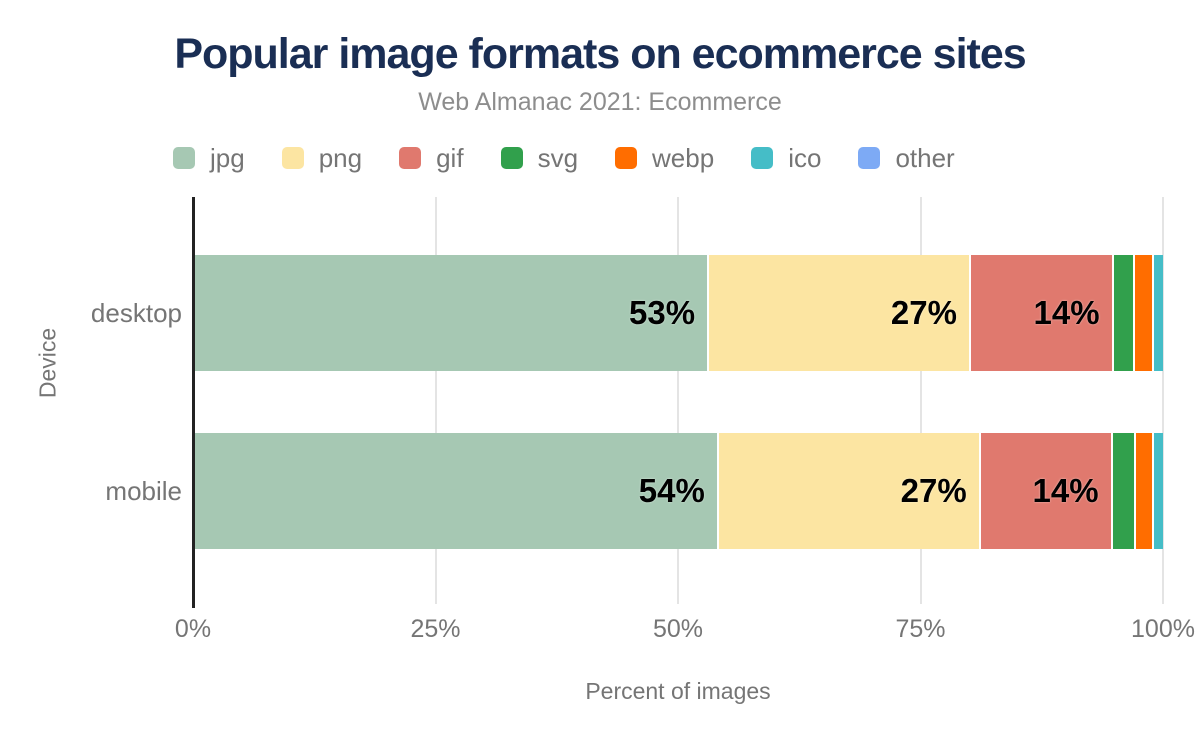  I want to click on x-tick-label-25%: 25%, so click(435, 629).